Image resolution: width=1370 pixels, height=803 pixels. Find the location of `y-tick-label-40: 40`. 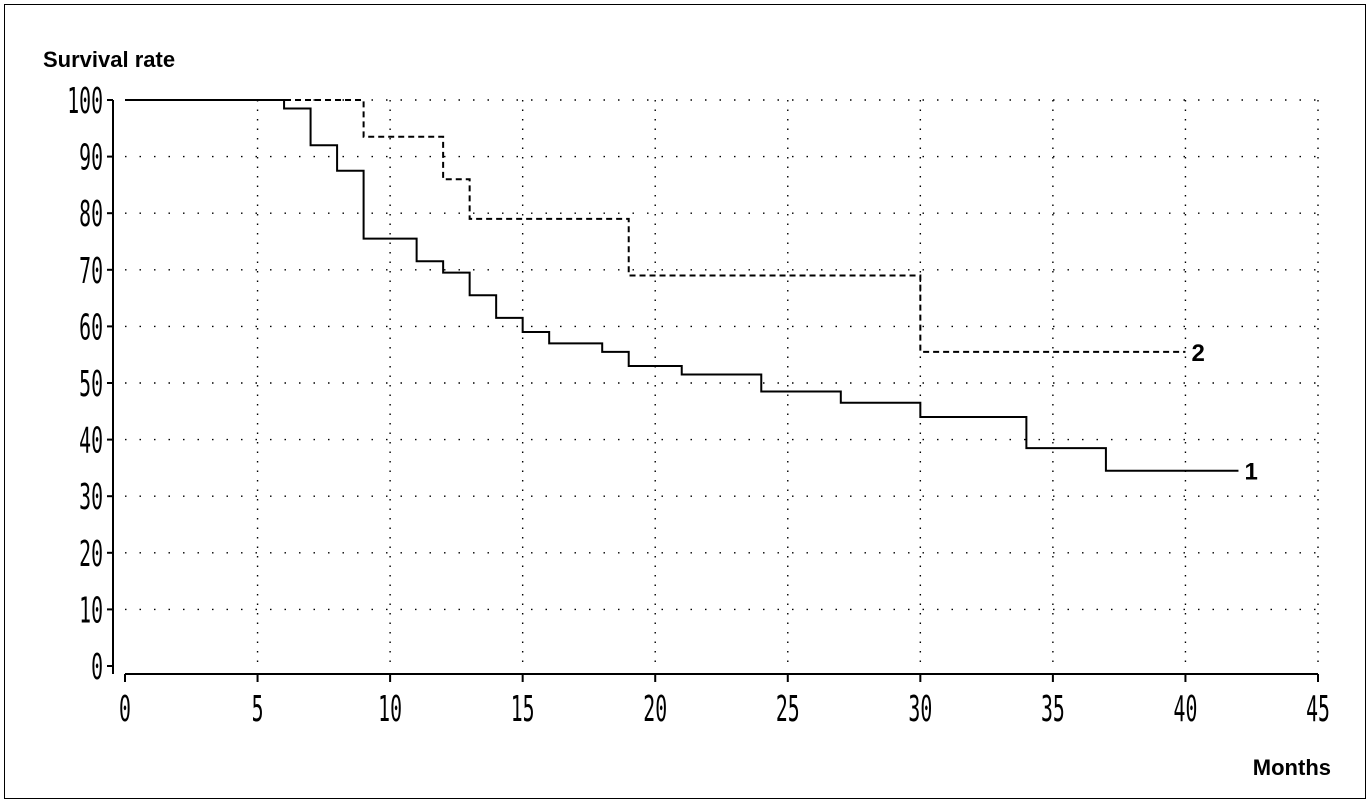

y-tick-label-40: 40 is located at coordinates (91, 440).